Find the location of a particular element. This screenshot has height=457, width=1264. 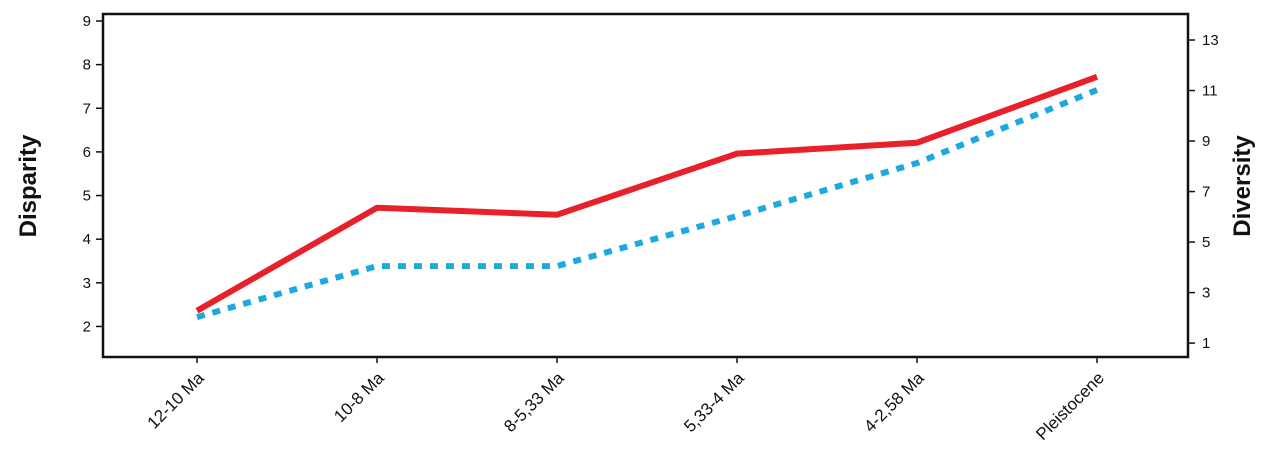

y2-axis-label: Diversity is located at coordinates (1242, 186).